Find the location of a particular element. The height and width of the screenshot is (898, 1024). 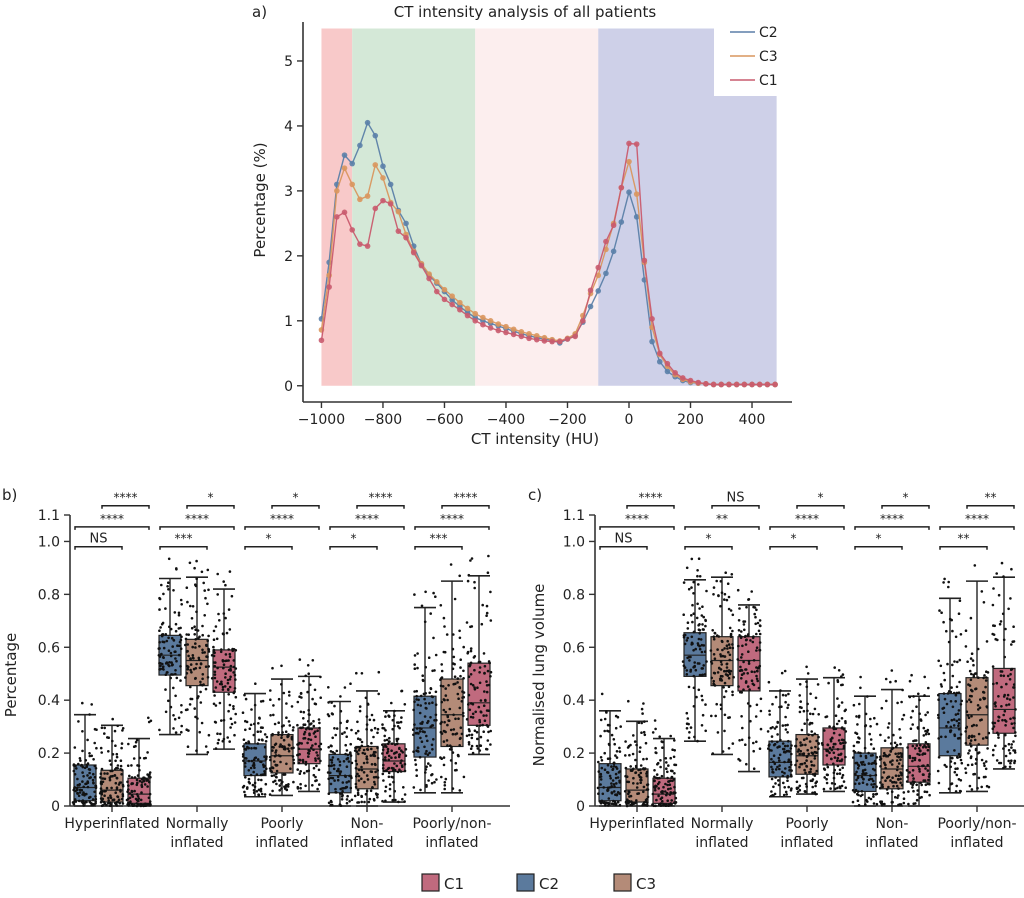

y-tick-label: 3 is located at coordinates (288, 192).